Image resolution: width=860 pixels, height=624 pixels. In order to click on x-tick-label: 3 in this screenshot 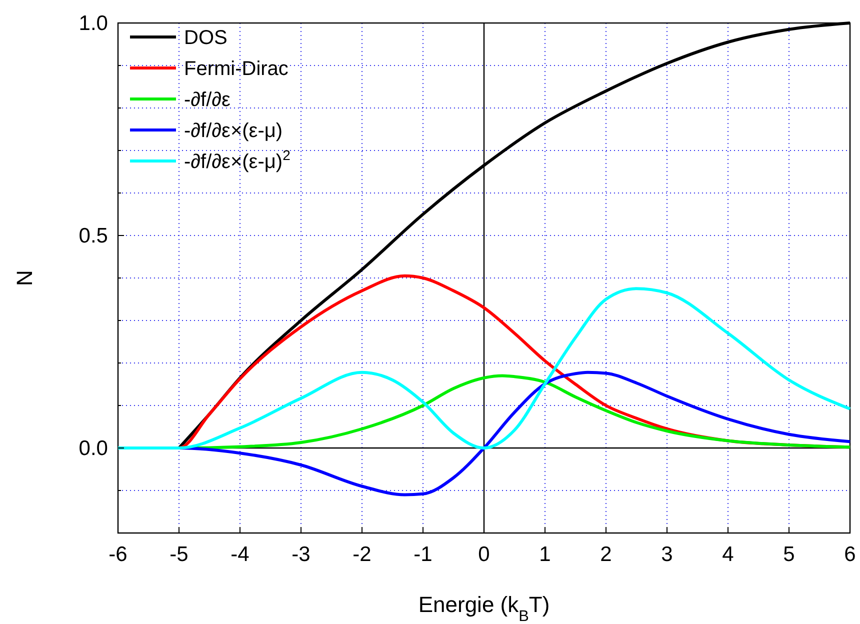, I will do `click(667, 554)`.